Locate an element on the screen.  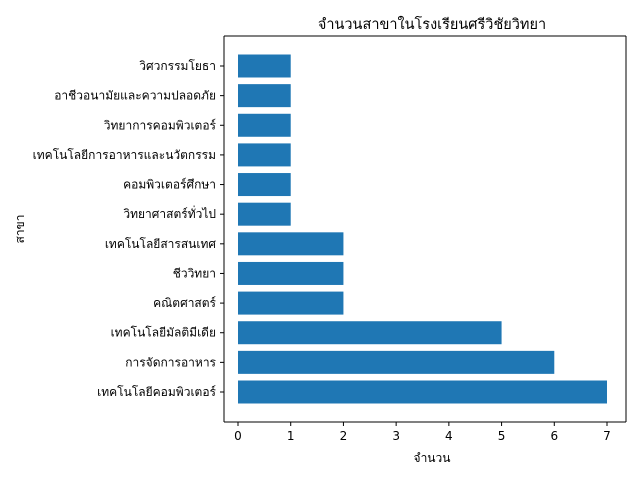
x-tick-label: 1 is located at coordinates (291, 436).